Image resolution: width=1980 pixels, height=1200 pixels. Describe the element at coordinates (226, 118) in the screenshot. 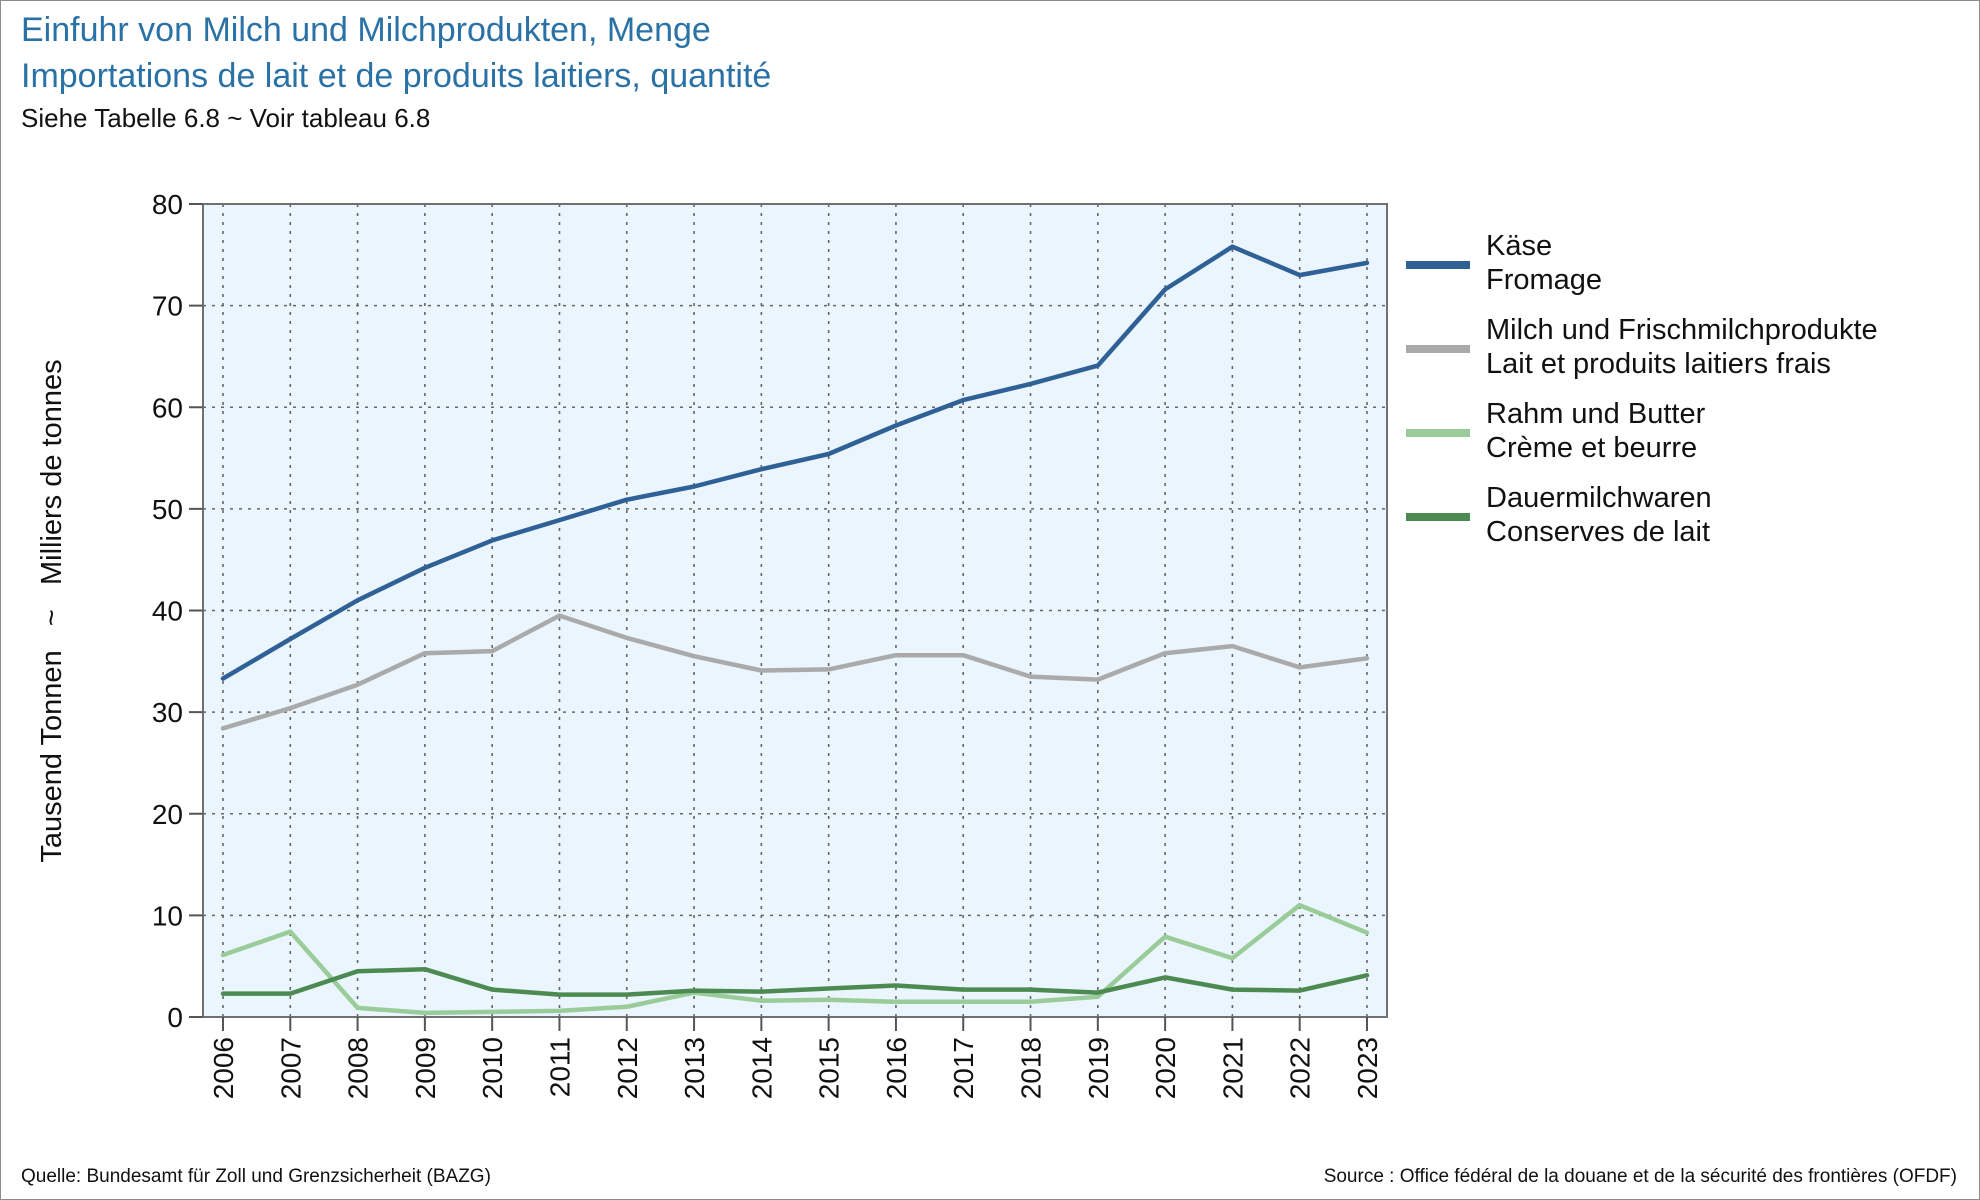

I see `chart-subtitle: Siehe Tabelle 6.8 ~ Voir tableau 6.8` at that location.